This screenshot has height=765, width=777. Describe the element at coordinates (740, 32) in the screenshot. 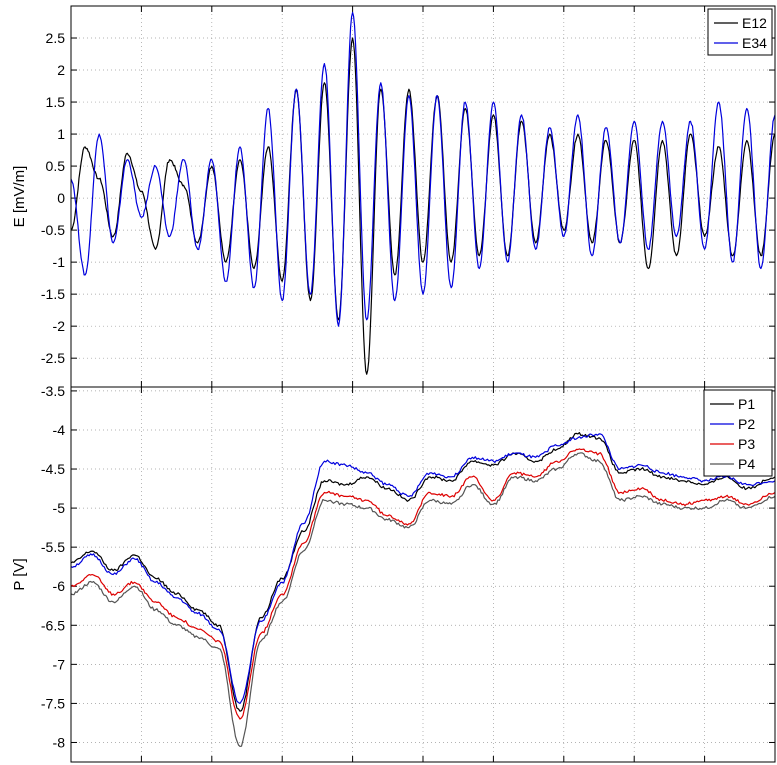

I see `legend-box` at that location.